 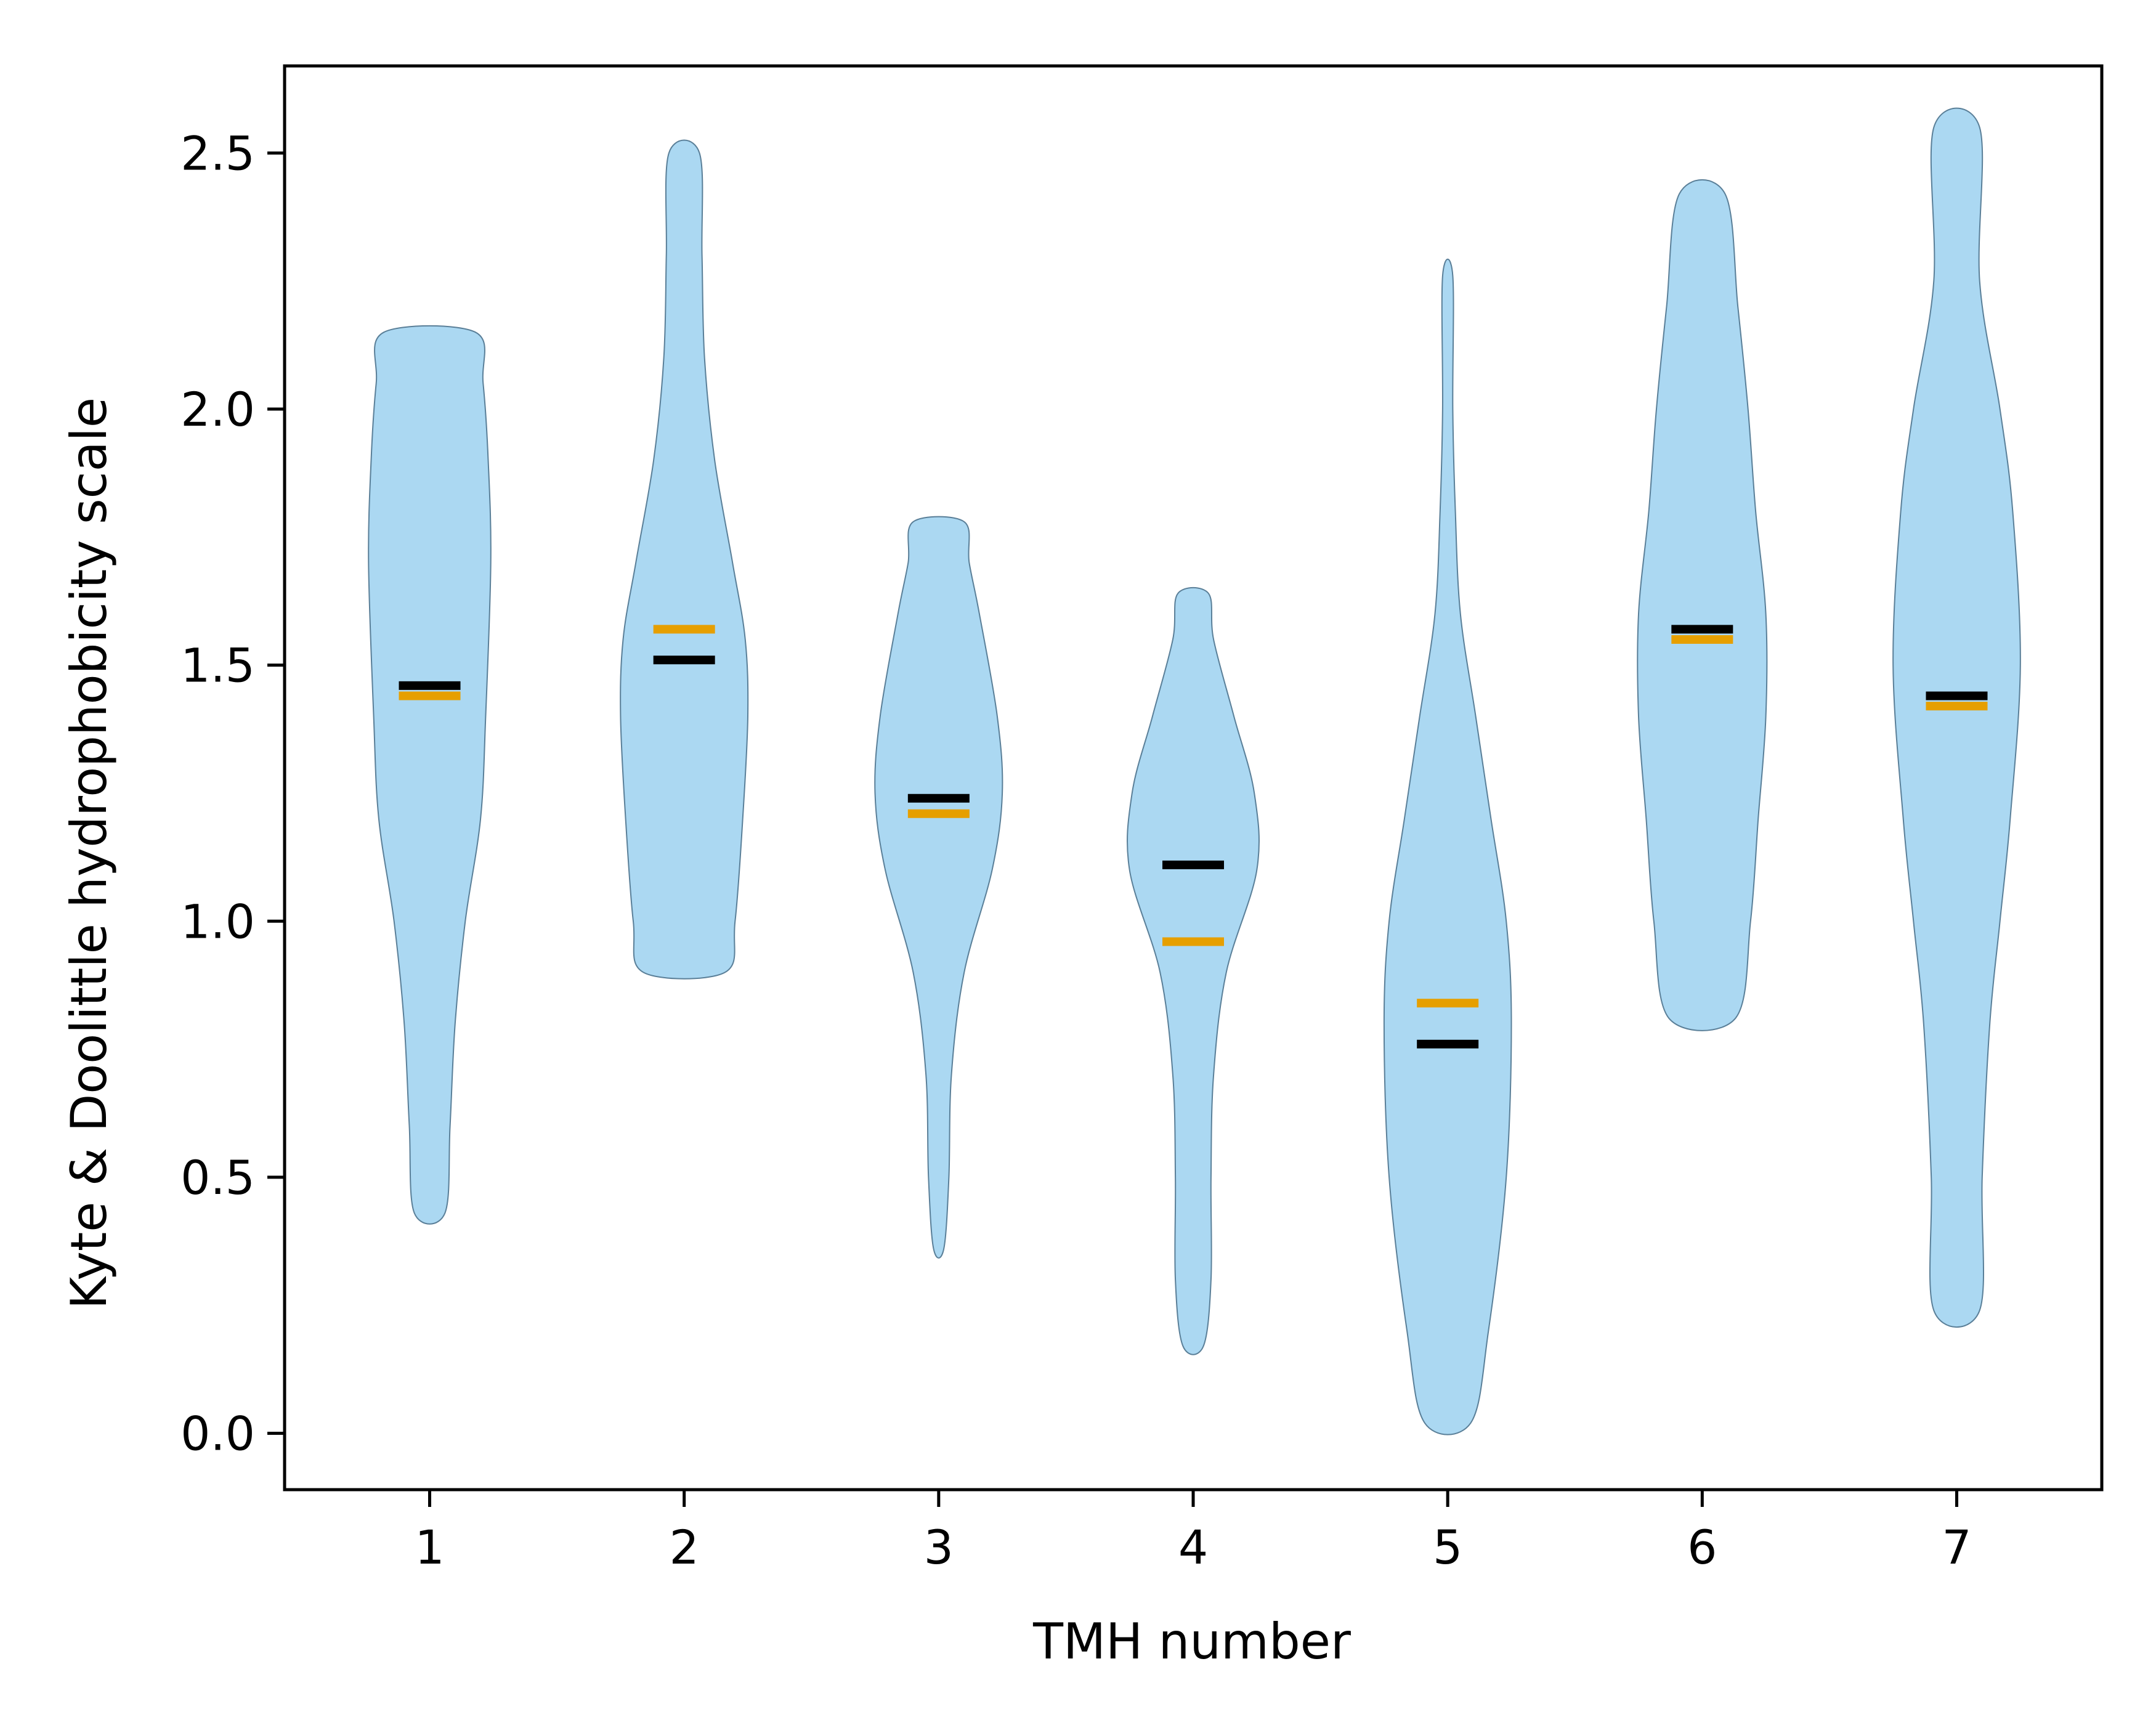 I want to click on x-tick-label: 5, so click(x=1447, y=1547).